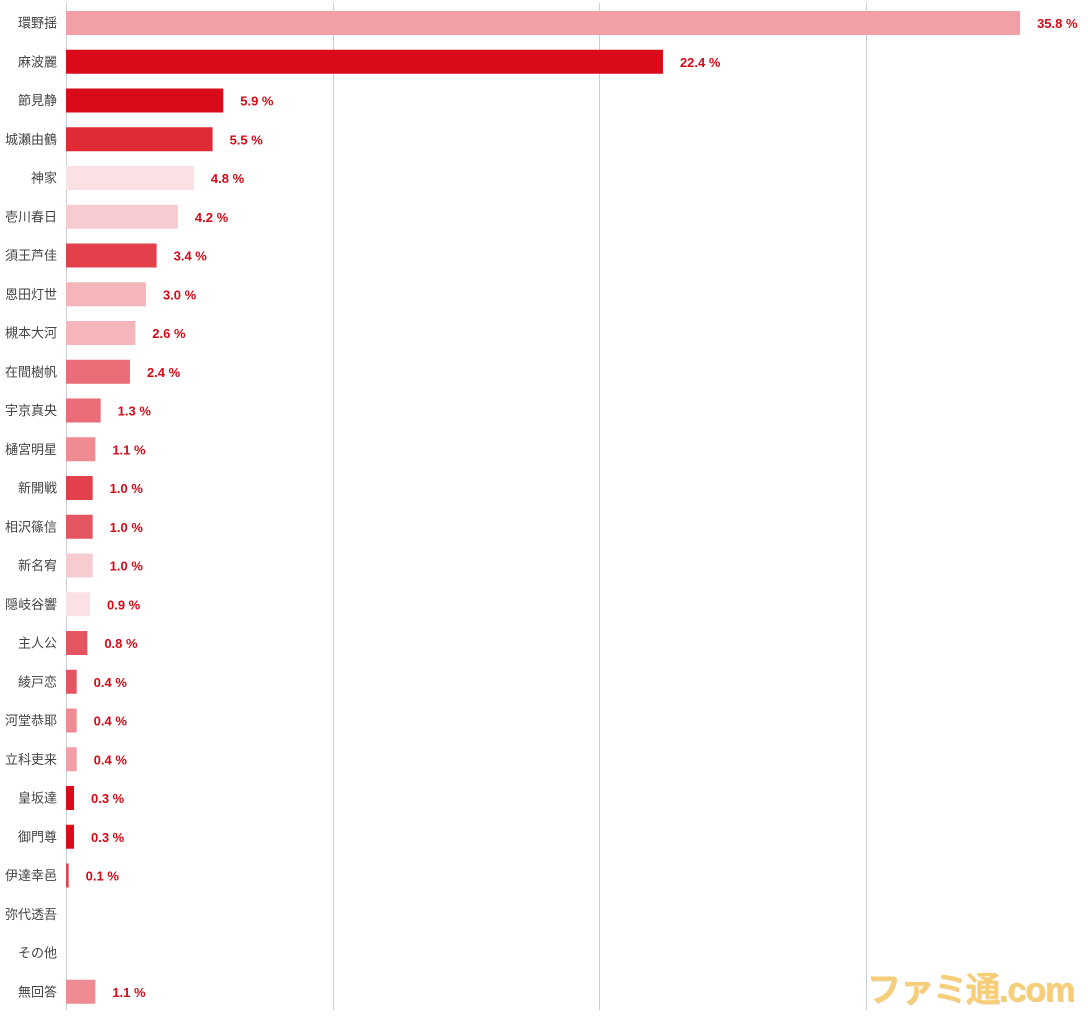 This screenshot has width=1088, height=1021. Describe the element at coordinates (37, 489) in the screenshot. I see `category-label: 新開戦` at that location.